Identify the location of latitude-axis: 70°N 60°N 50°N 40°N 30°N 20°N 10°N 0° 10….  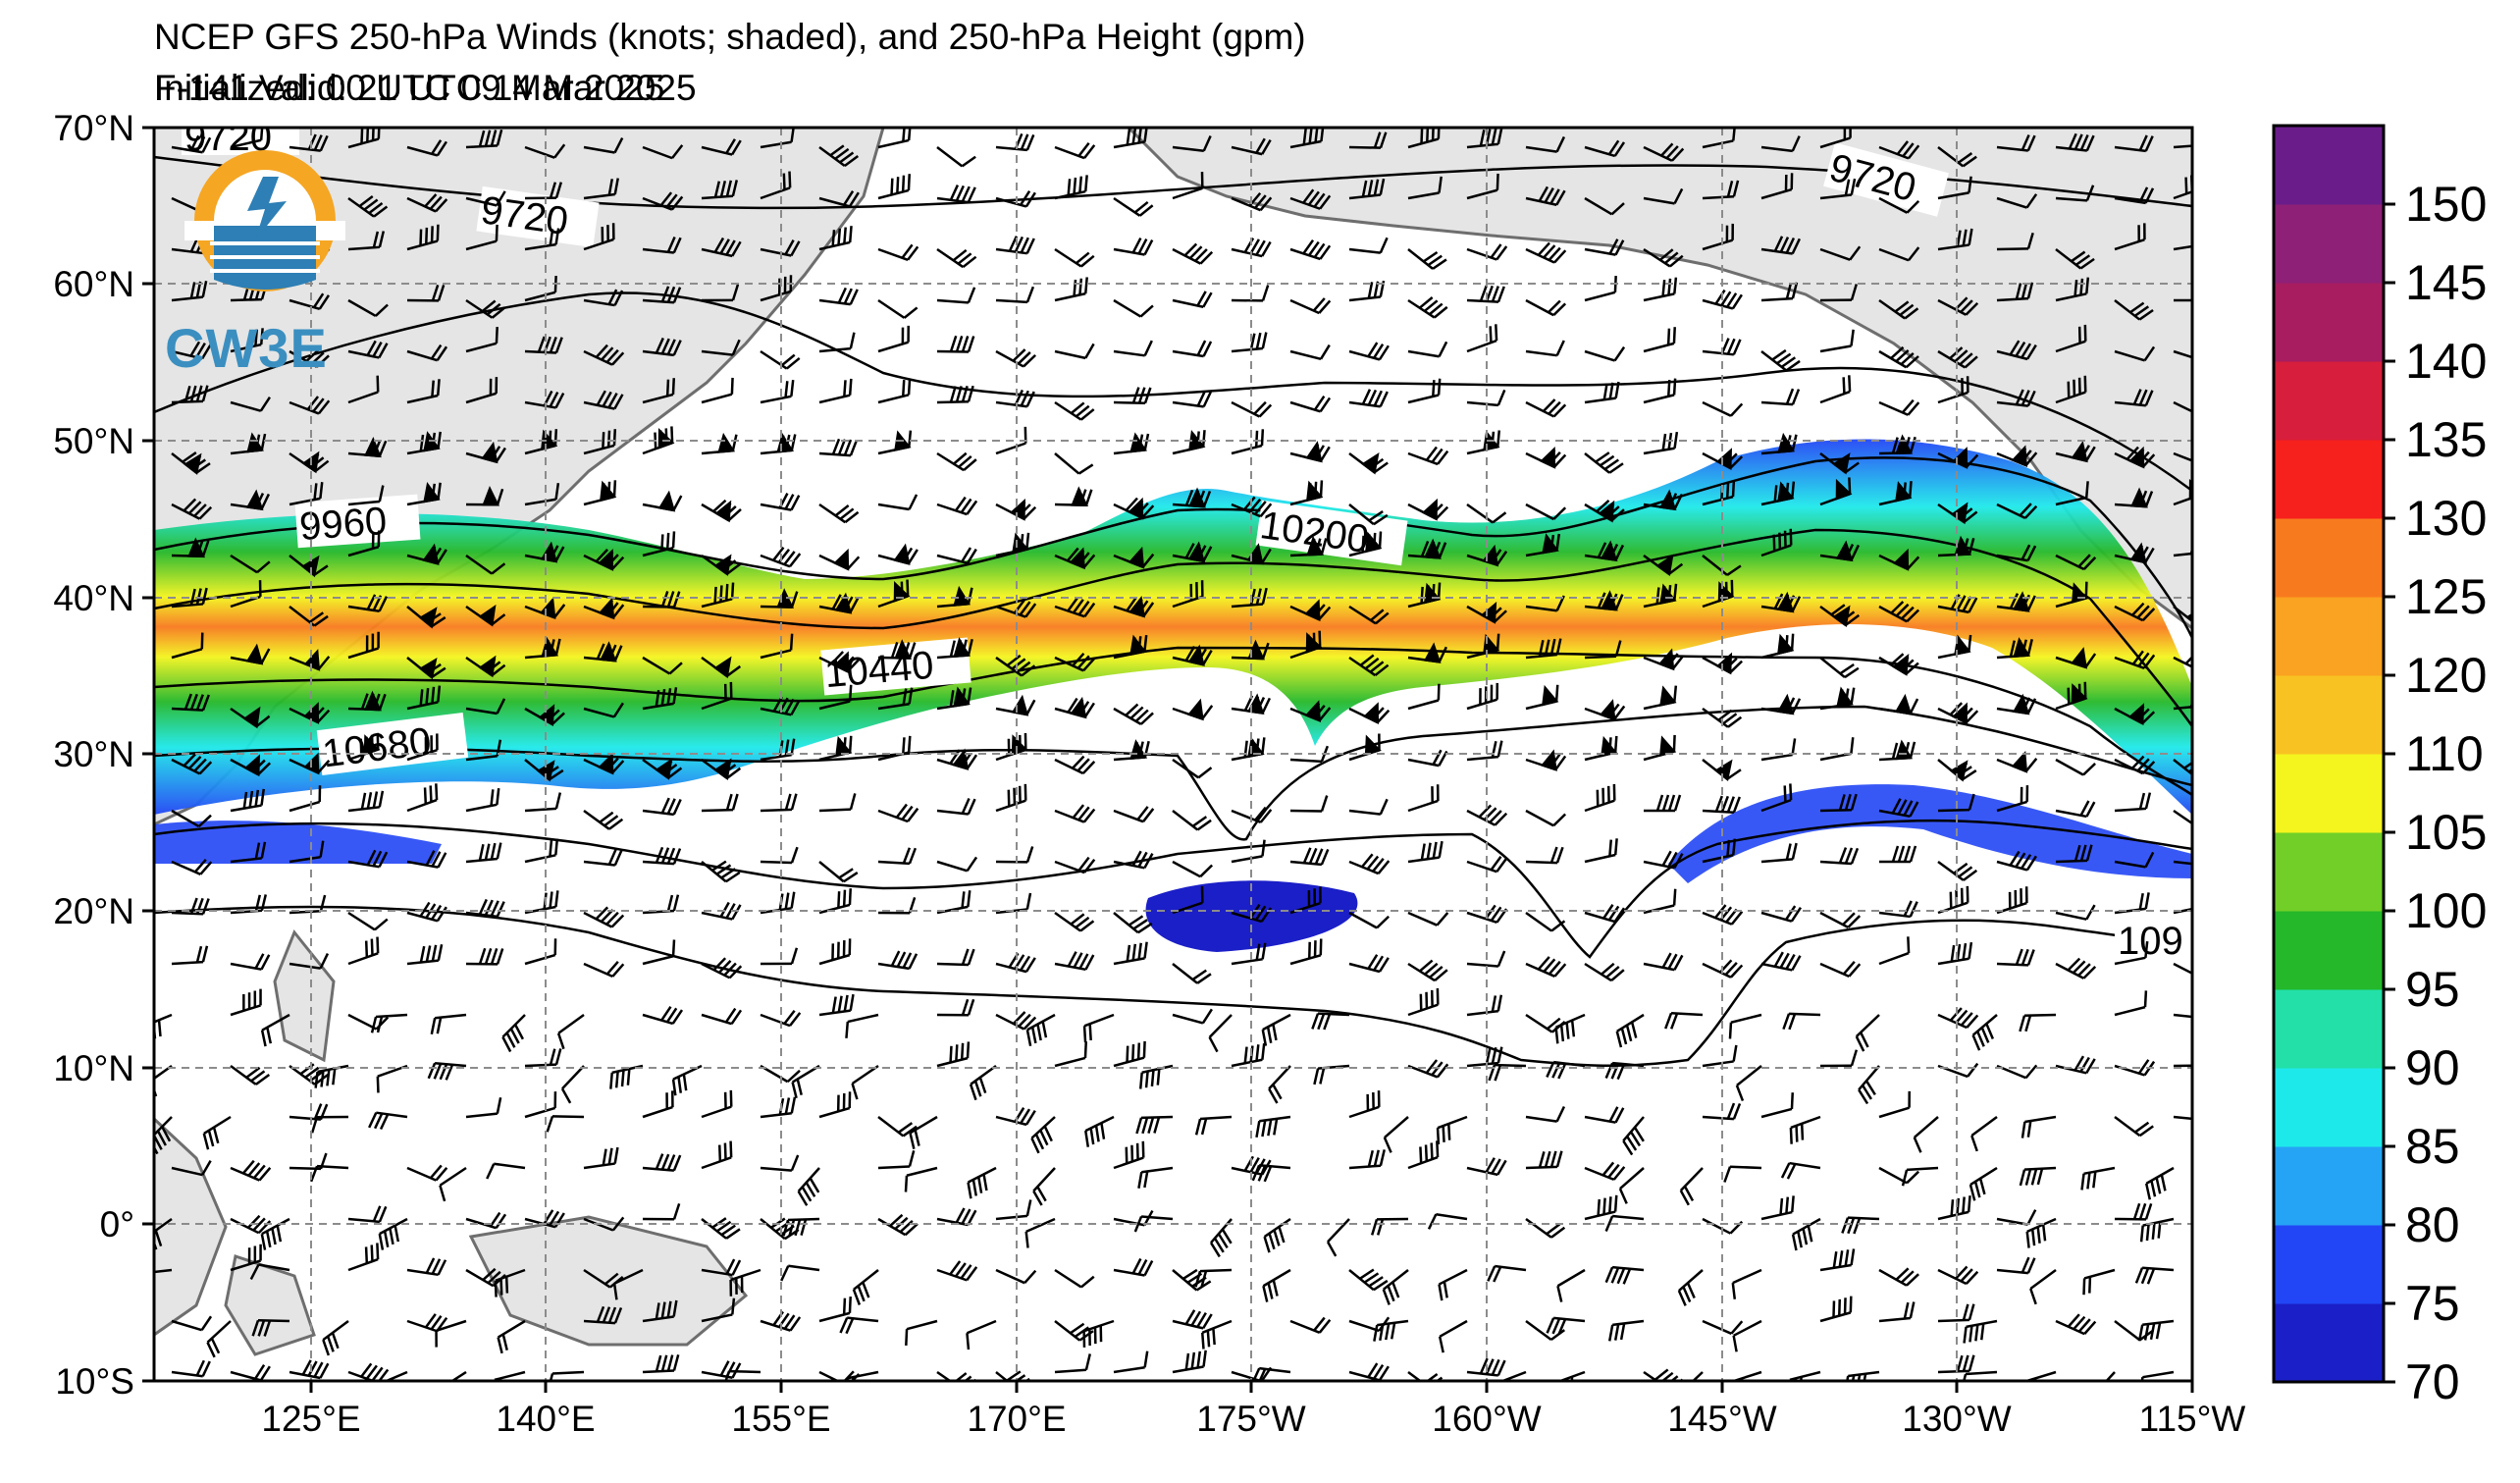
(103, 755).